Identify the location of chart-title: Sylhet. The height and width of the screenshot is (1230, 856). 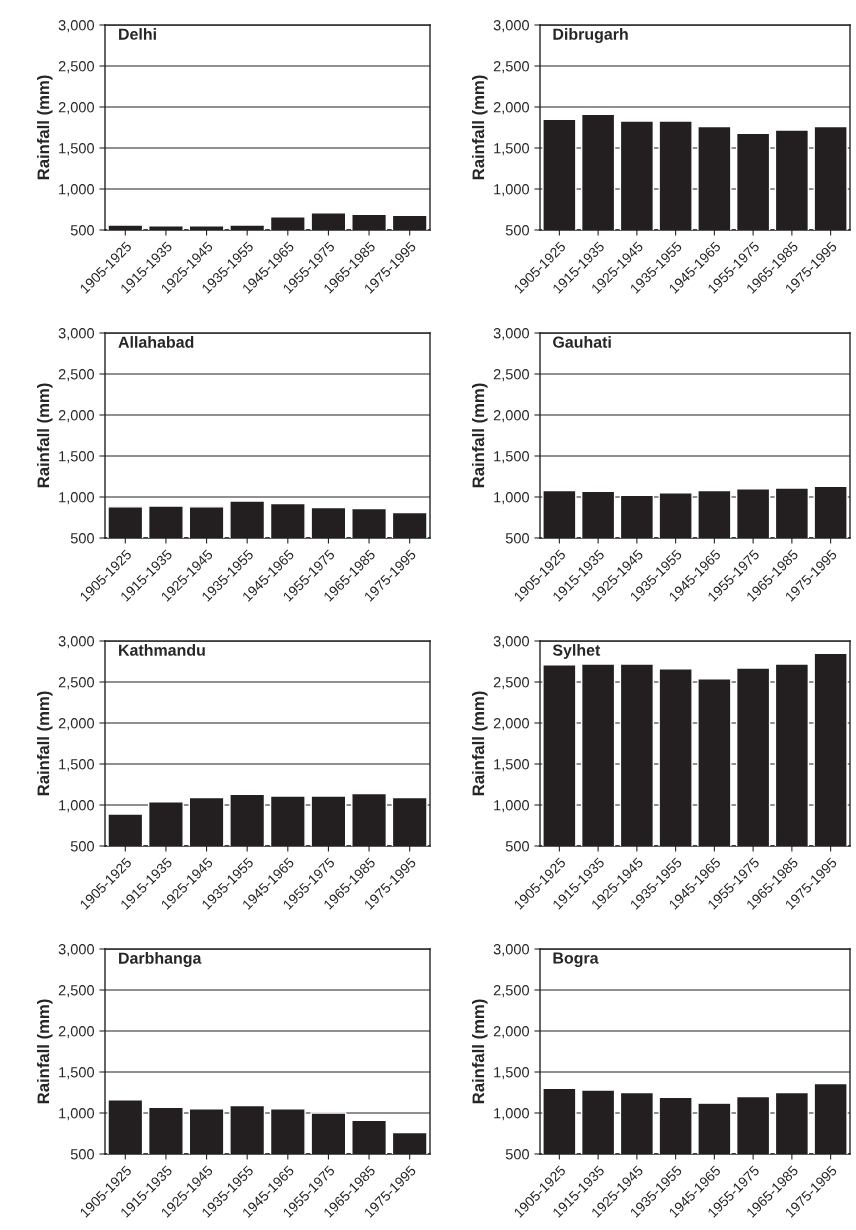
(576, 651).